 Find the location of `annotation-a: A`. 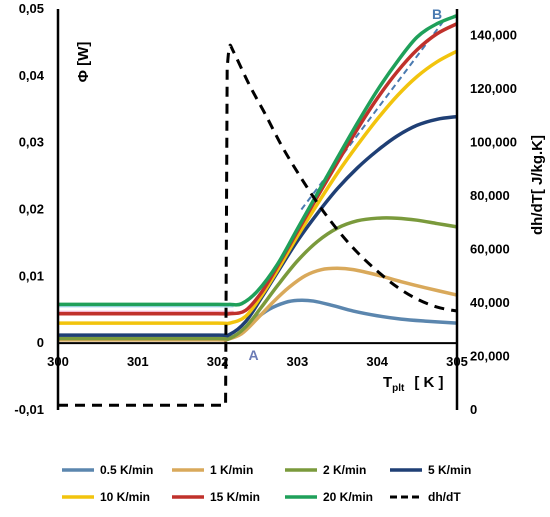

annotation-a: A is located at coordinates (253, 355).